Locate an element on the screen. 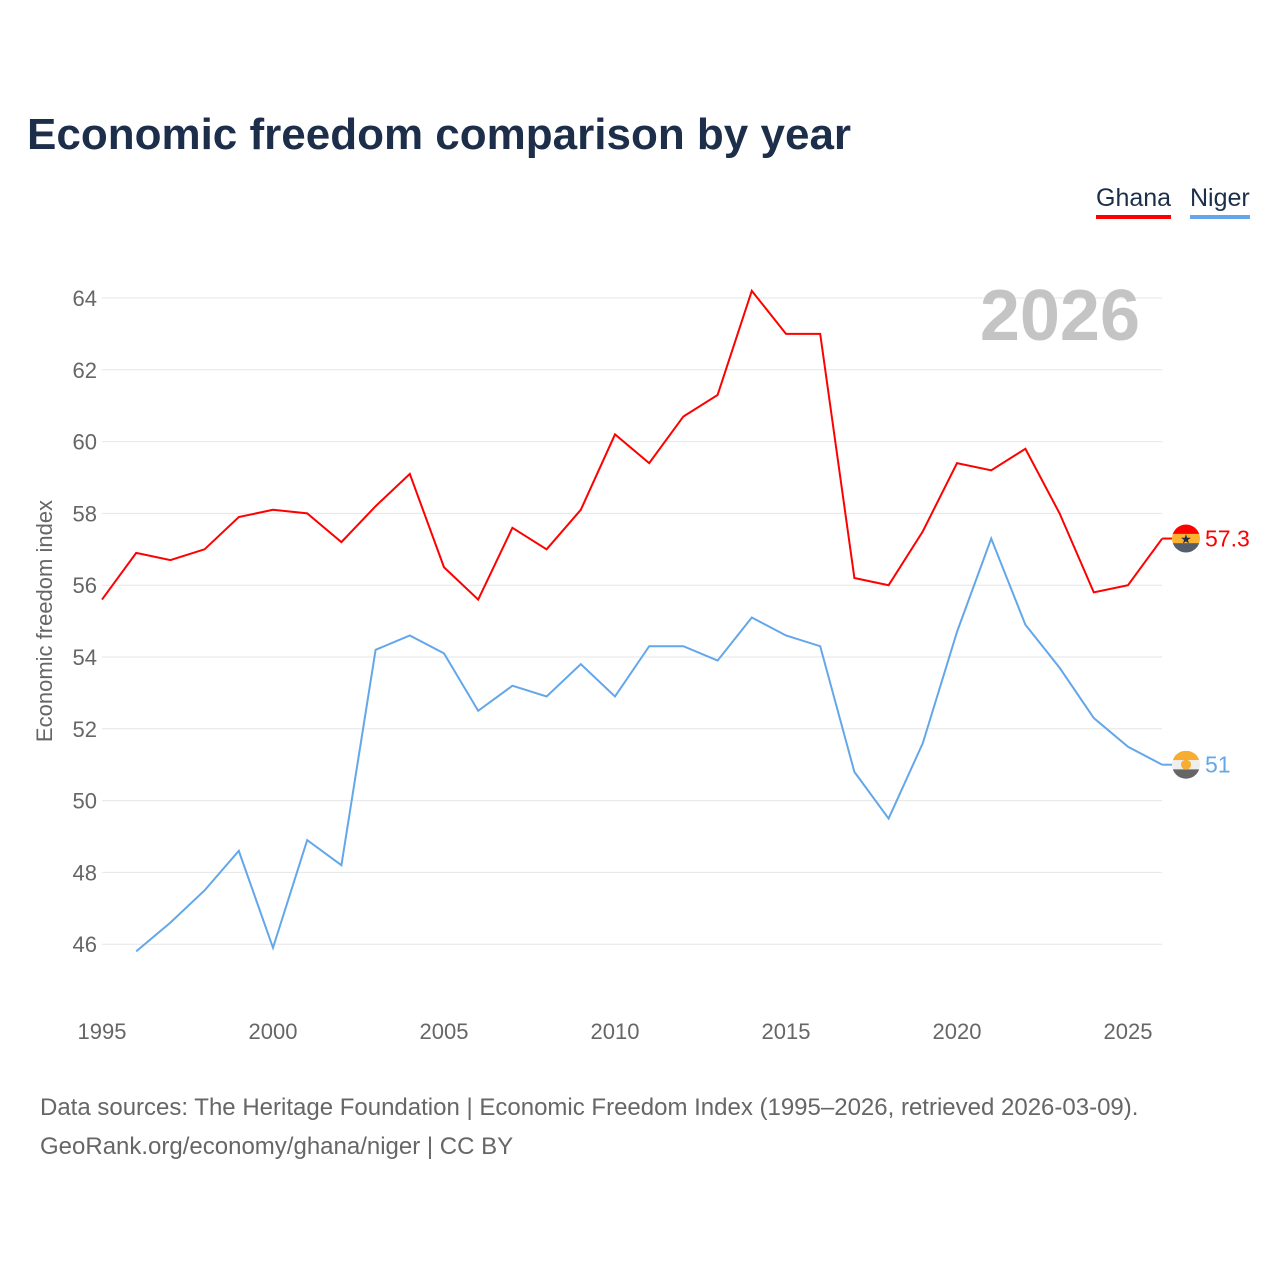  y-axis-label: Economic freedom index is located at coordinates (44, 621).